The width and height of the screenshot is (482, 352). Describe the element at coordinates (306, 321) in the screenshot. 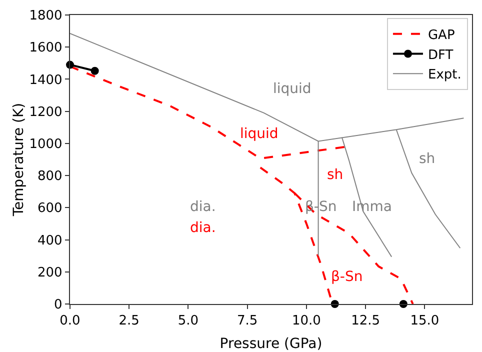

I see `x-tick-label: 10.0` at that location.